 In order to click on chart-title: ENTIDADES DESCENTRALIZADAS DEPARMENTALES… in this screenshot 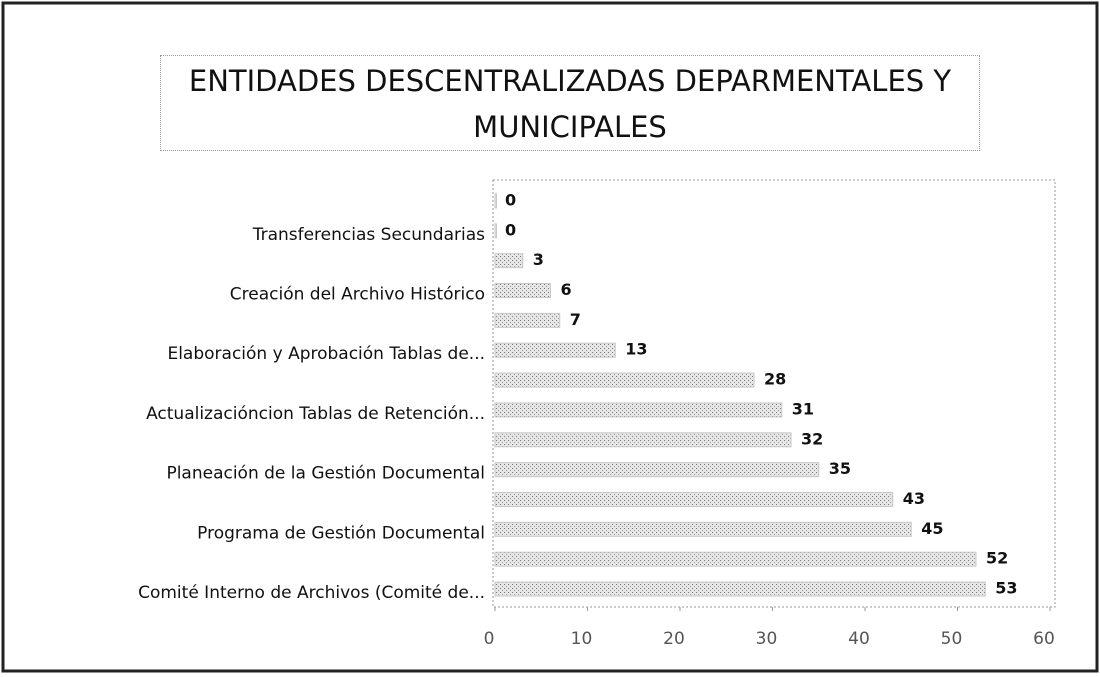, I will do `click(570, 103)`.